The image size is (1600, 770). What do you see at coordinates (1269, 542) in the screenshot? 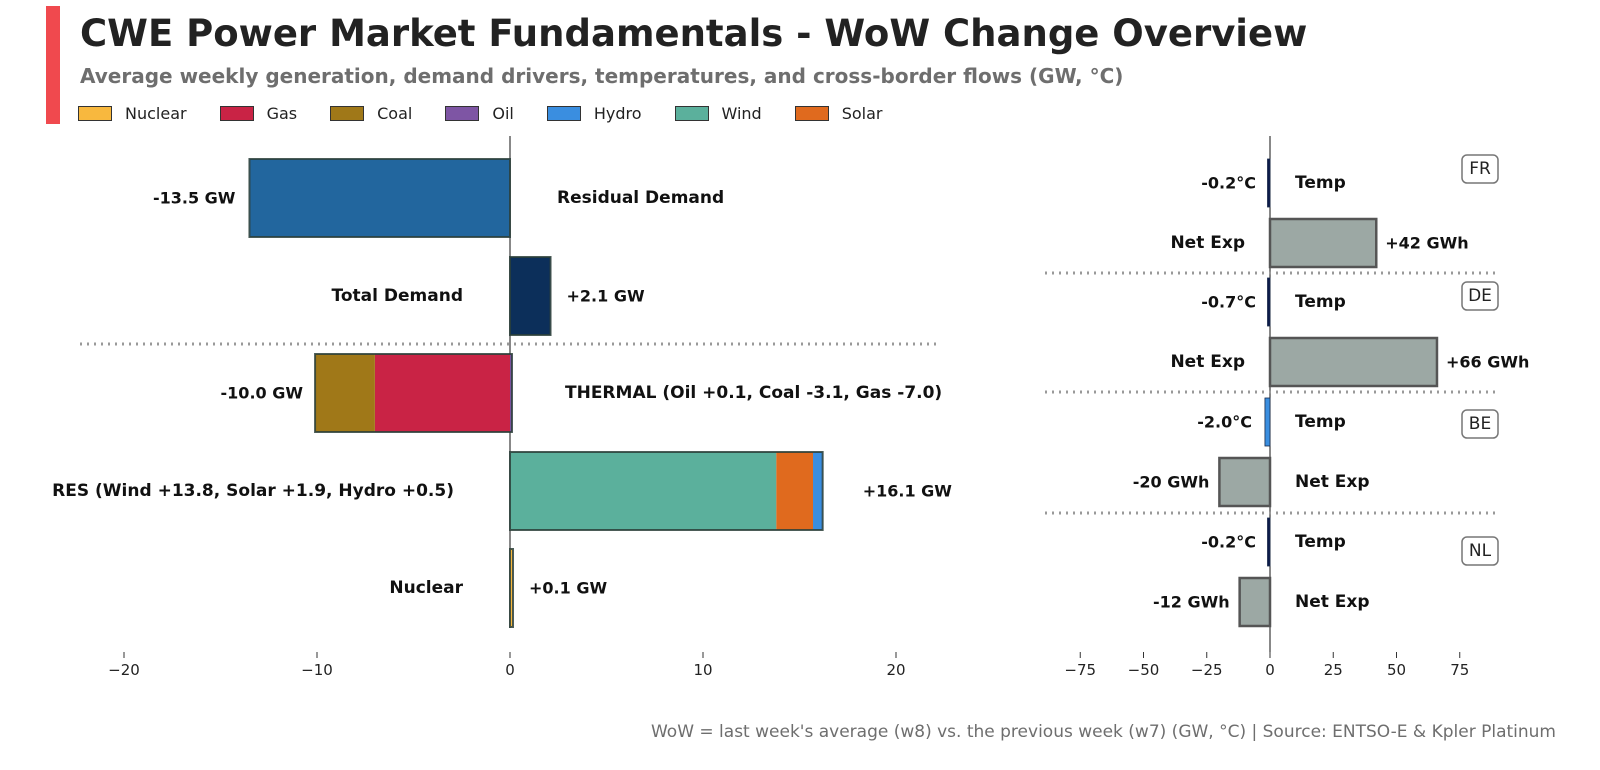
I see `country-nl-temp-bar` at bounding box center [1269, 542].